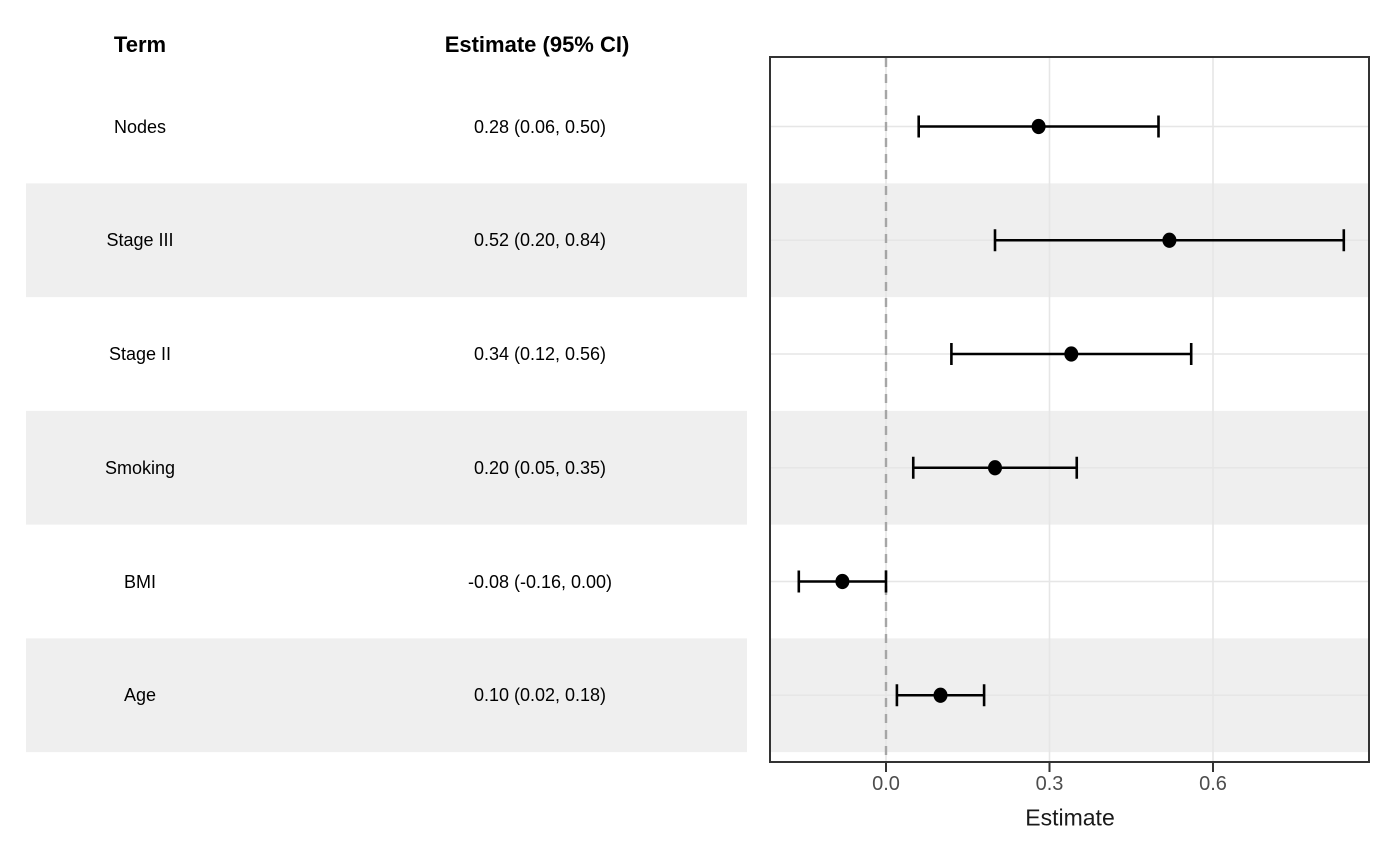  What do you see at coordinates (540, 240) in the screenshot?
I see `estimate-ci-label: 0.52 (0.20, 0.84)` at bounding box center [540, 240].